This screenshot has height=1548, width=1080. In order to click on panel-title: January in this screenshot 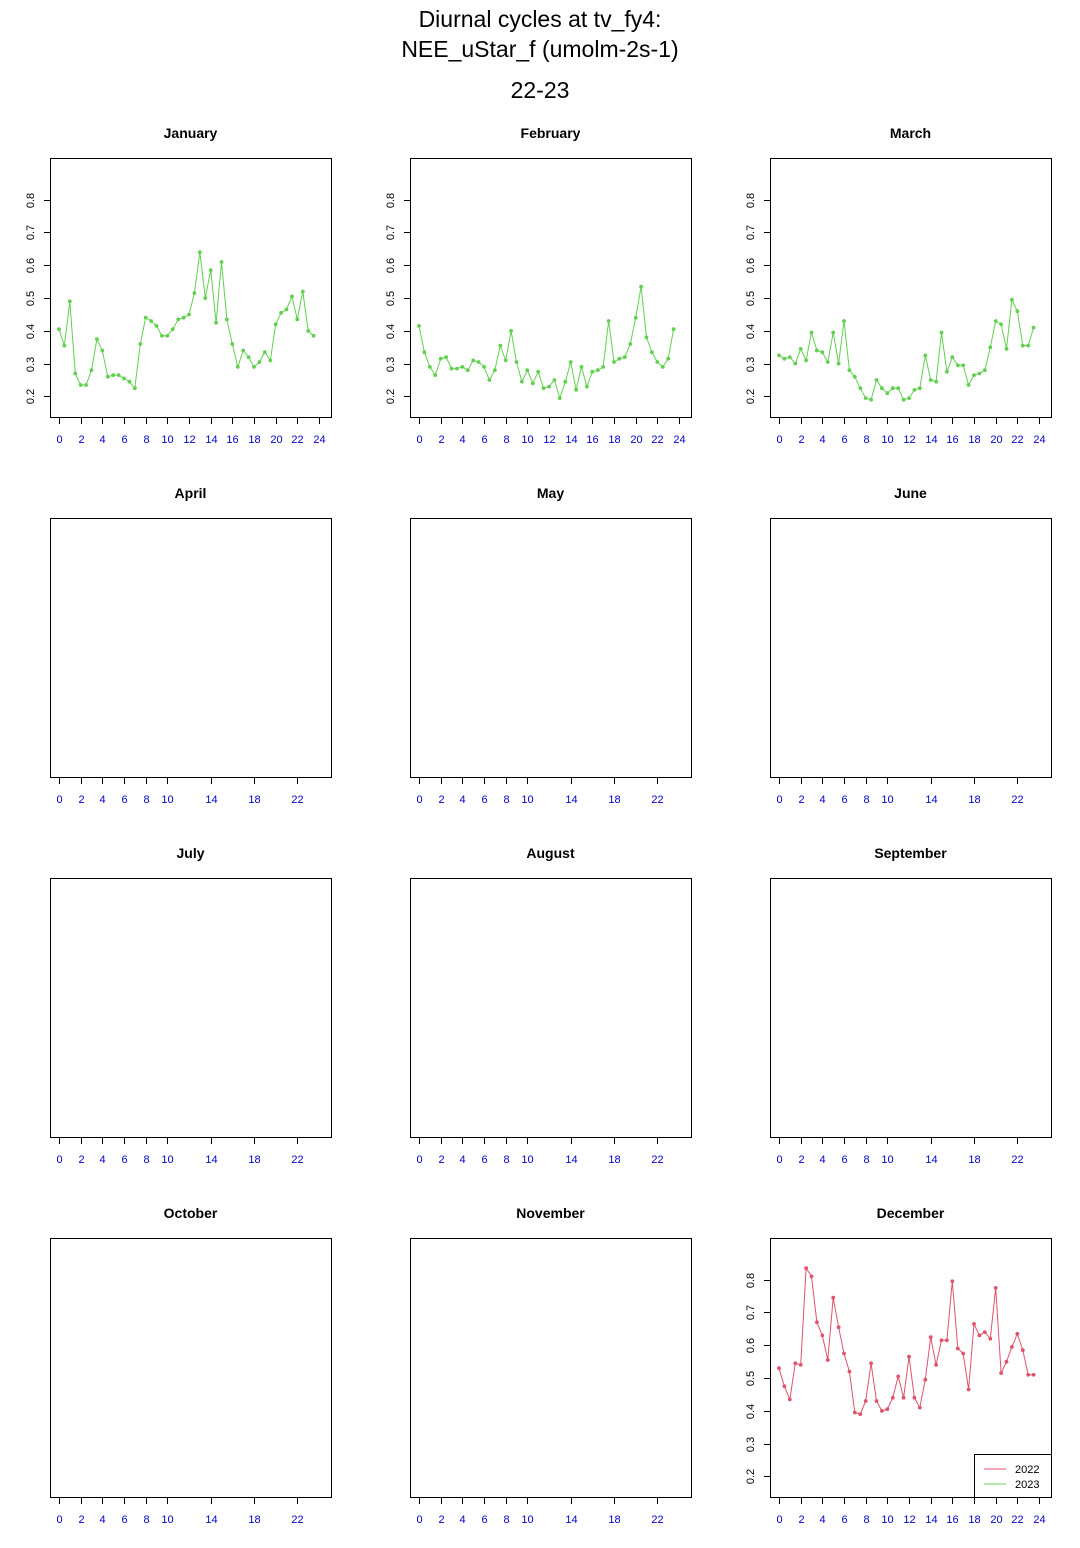, I will do `click(191, 133)`.